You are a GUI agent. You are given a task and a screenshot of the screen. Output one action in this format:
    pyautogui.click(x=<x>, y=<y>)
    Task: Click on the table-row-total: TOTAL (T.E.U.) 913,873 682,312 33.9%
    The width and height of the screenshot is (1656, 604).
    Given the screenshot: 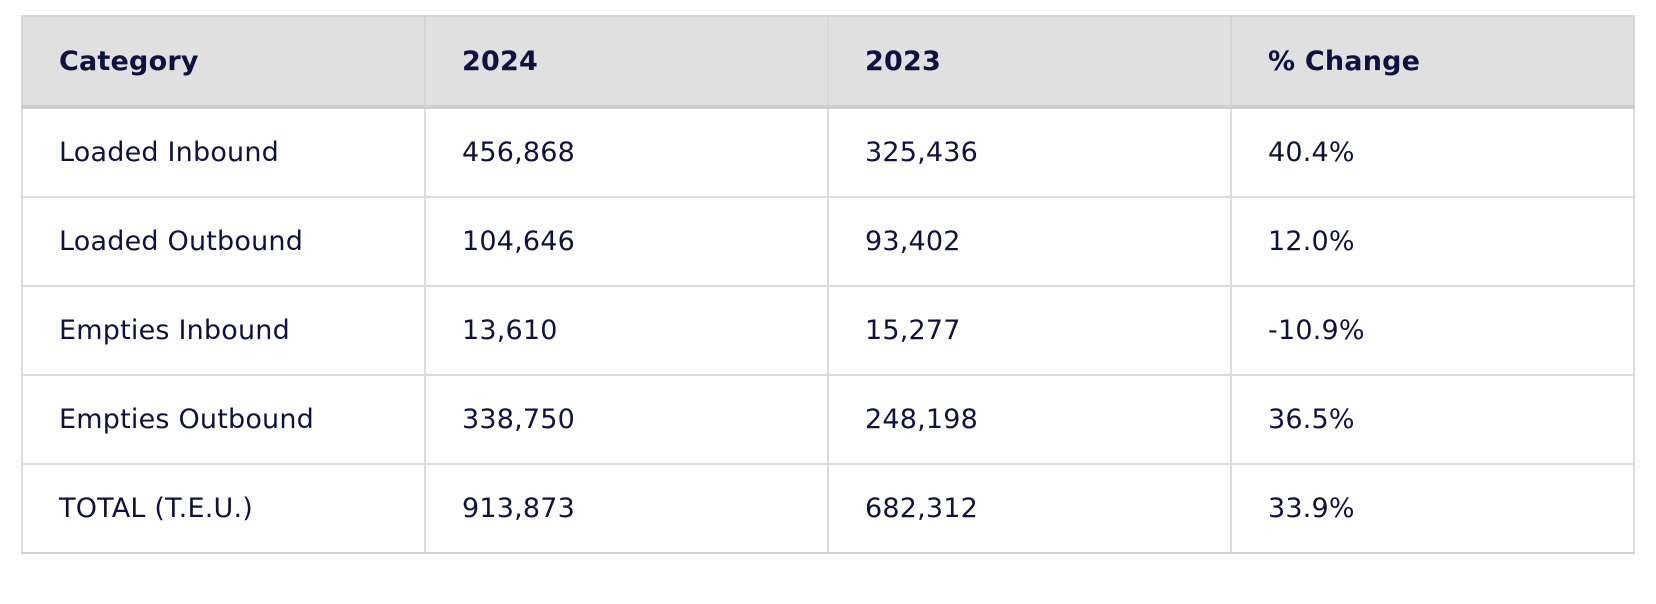 What is the action you would take?
    pyautogui.click(x=828, y=508)
    